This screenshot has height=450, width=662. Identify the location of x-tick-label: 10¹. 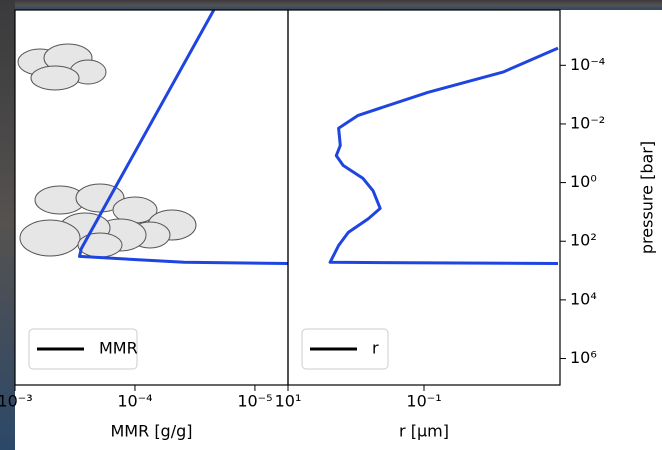
(288, 401).